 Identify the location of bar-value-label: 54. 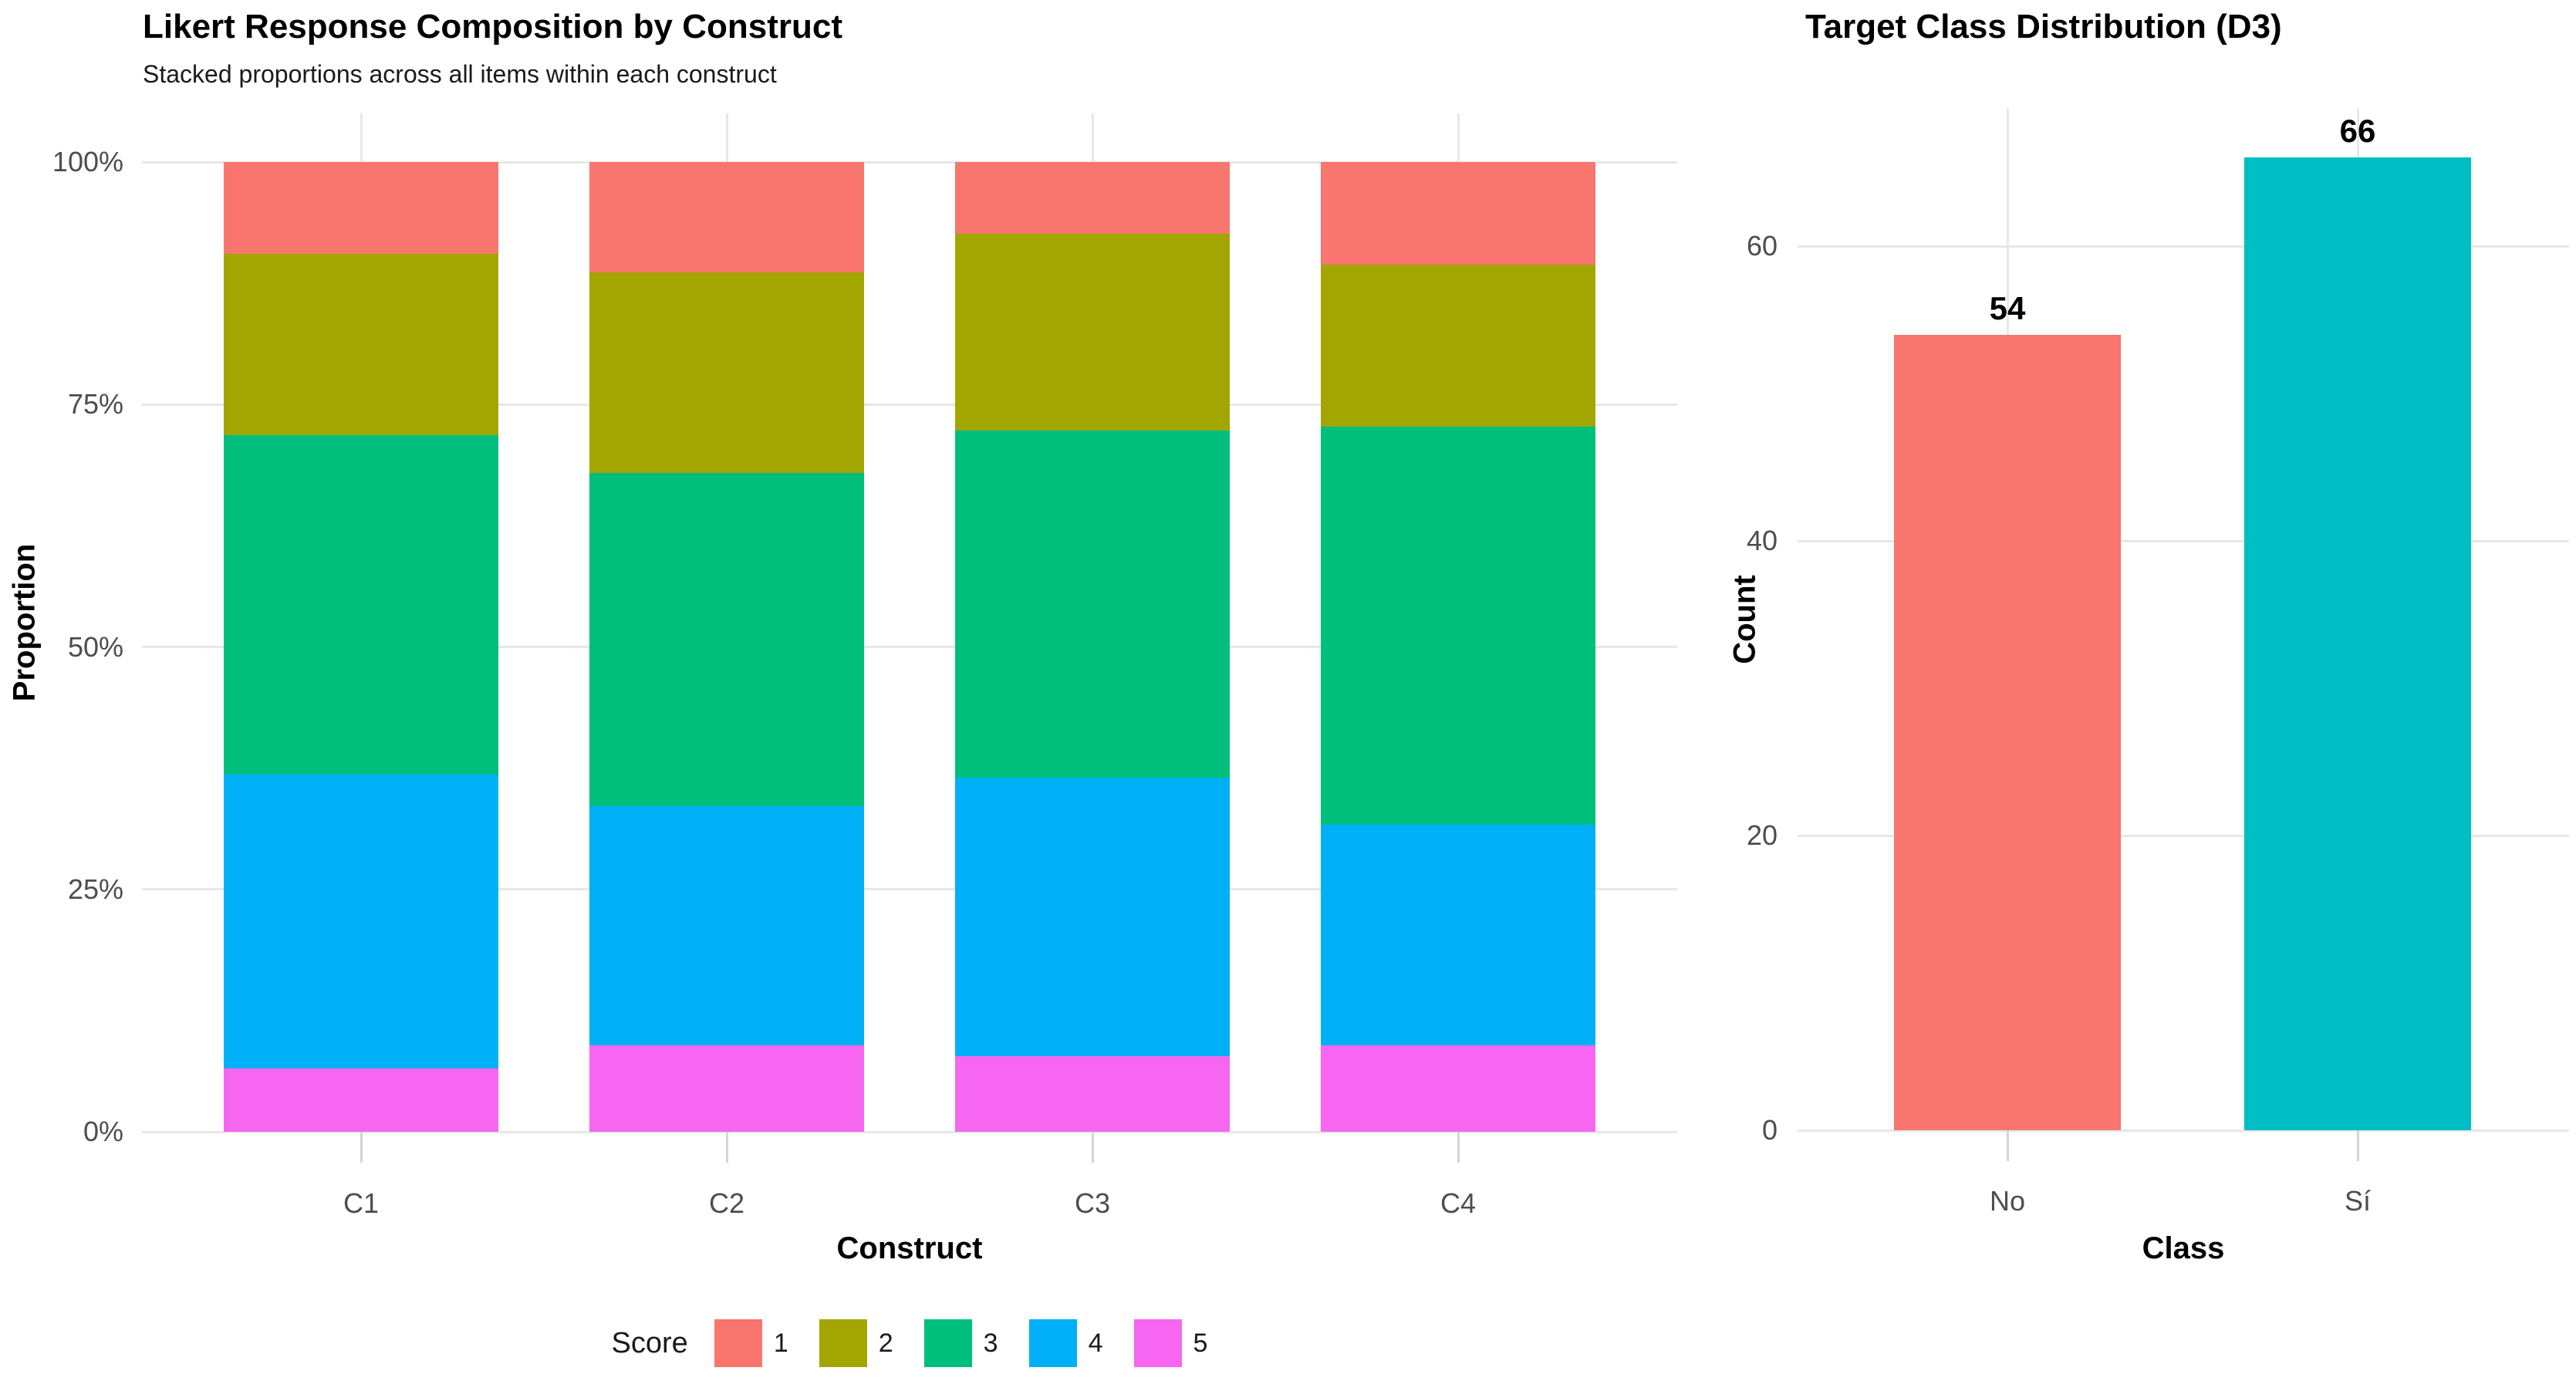
(2007, 307).